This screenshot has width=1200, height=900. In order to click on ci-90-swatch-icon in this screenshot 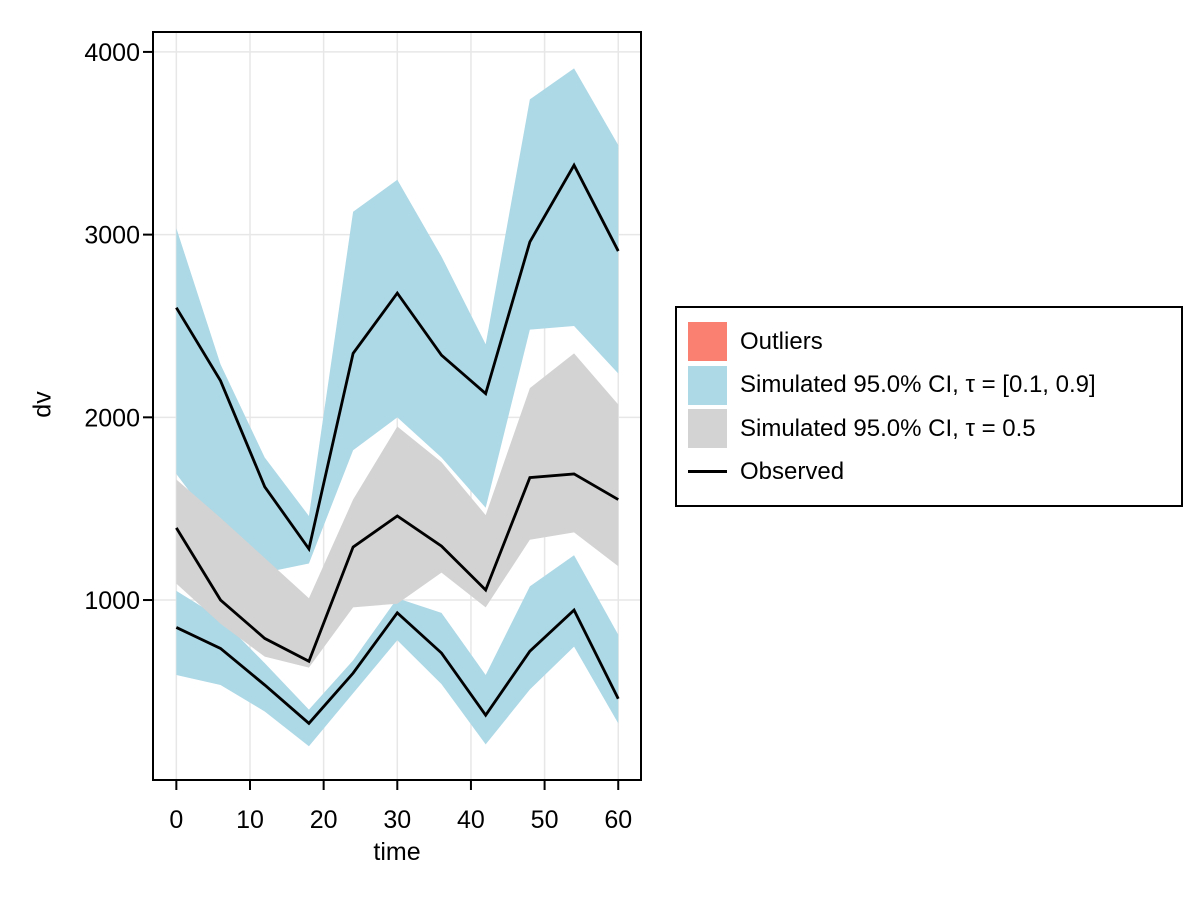, I will do `click(707, 385)`.